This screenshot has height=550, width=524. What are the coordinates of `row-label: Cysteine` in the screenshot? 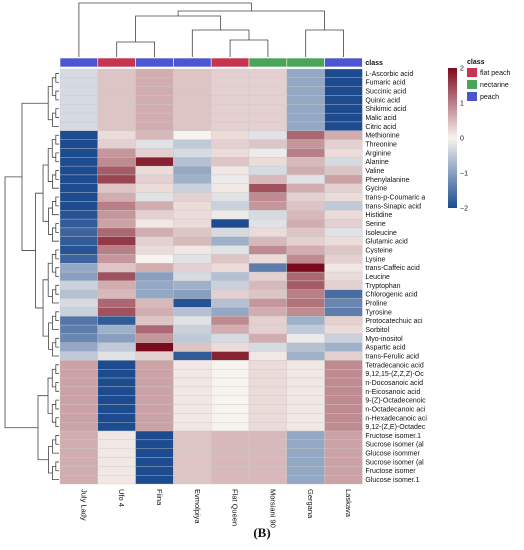 It's located at (378, 250).